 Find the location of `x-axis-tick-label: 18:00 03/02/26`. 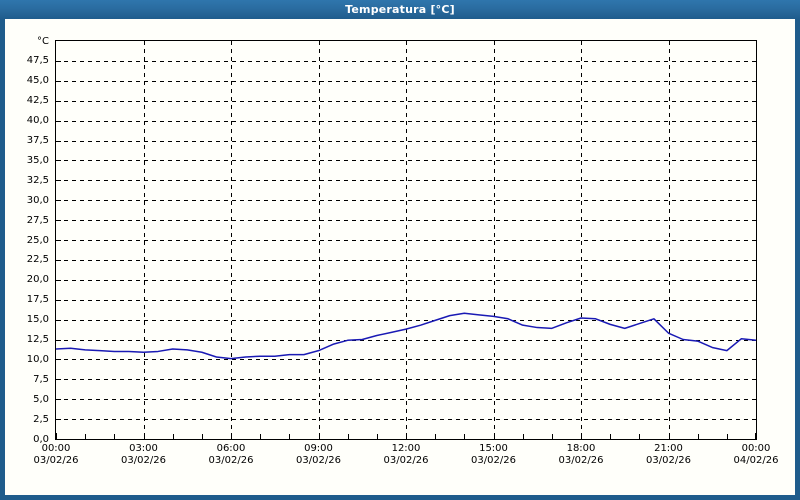

x-axis-tick-label: 18:00 03/02/26 is located at coordinates (581, 455).